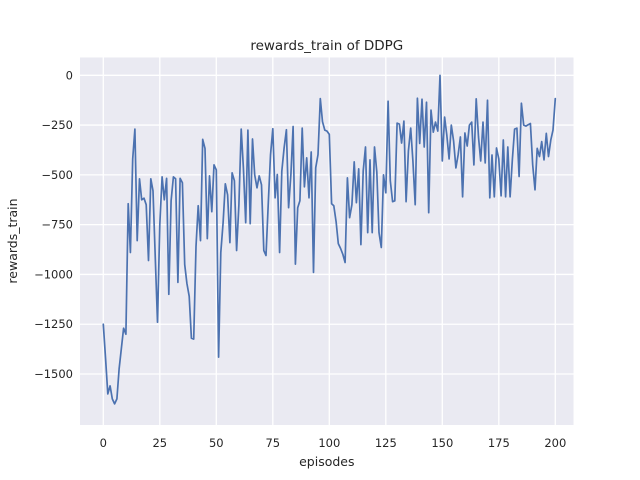  I want to click on x-tick-label: 150, so click(442, 443).